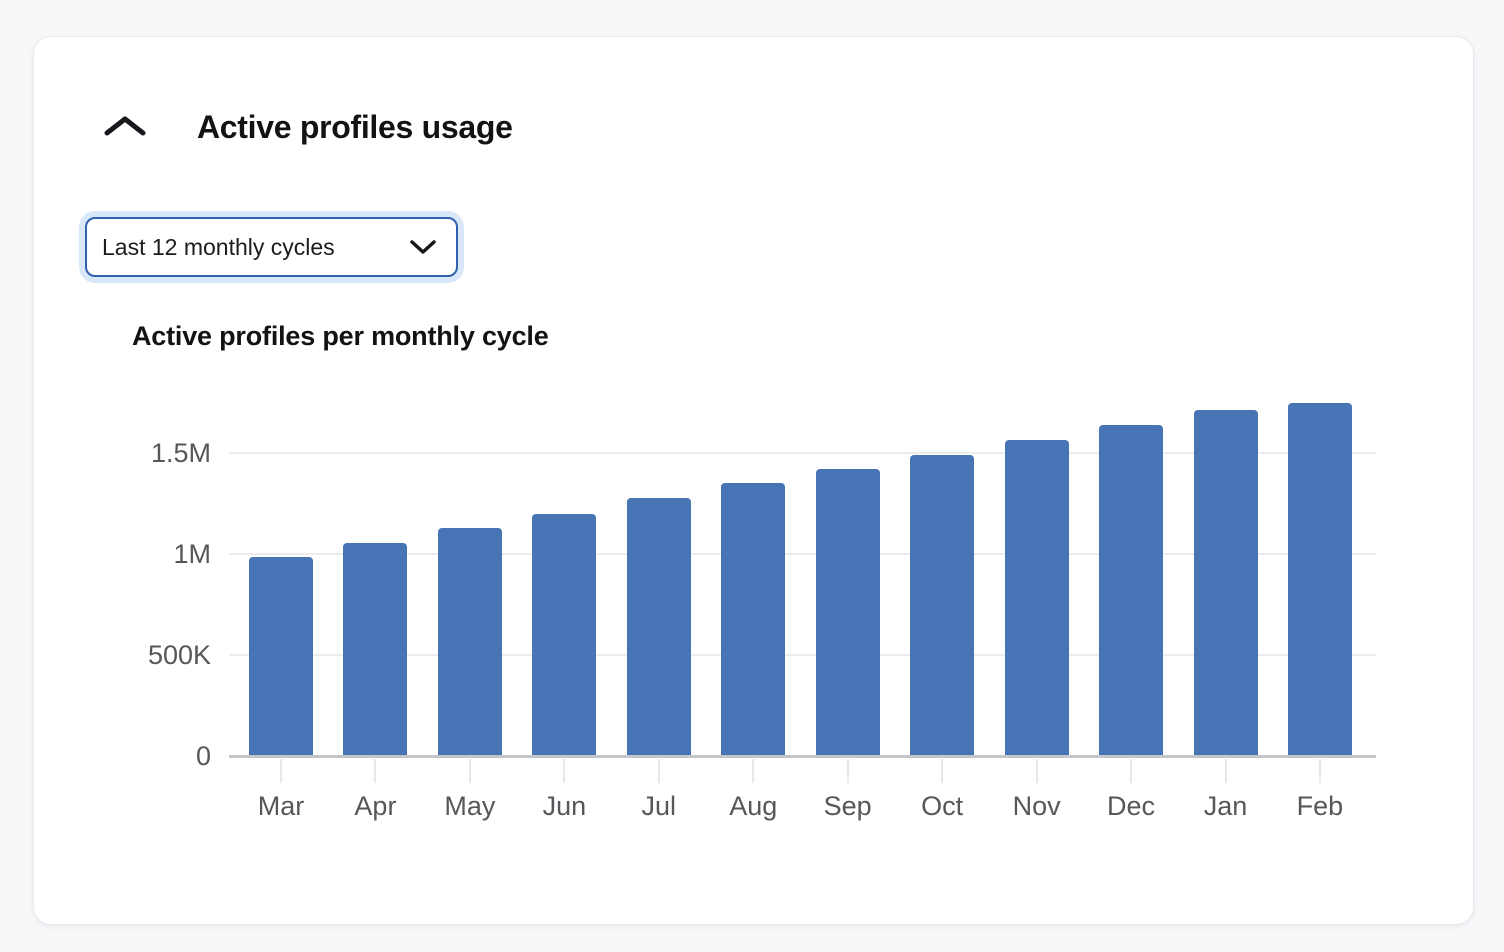 The width and height of the screenshot is (1504, 952). I want to click on y-axis-label: 1.5M, so click(180, 453).